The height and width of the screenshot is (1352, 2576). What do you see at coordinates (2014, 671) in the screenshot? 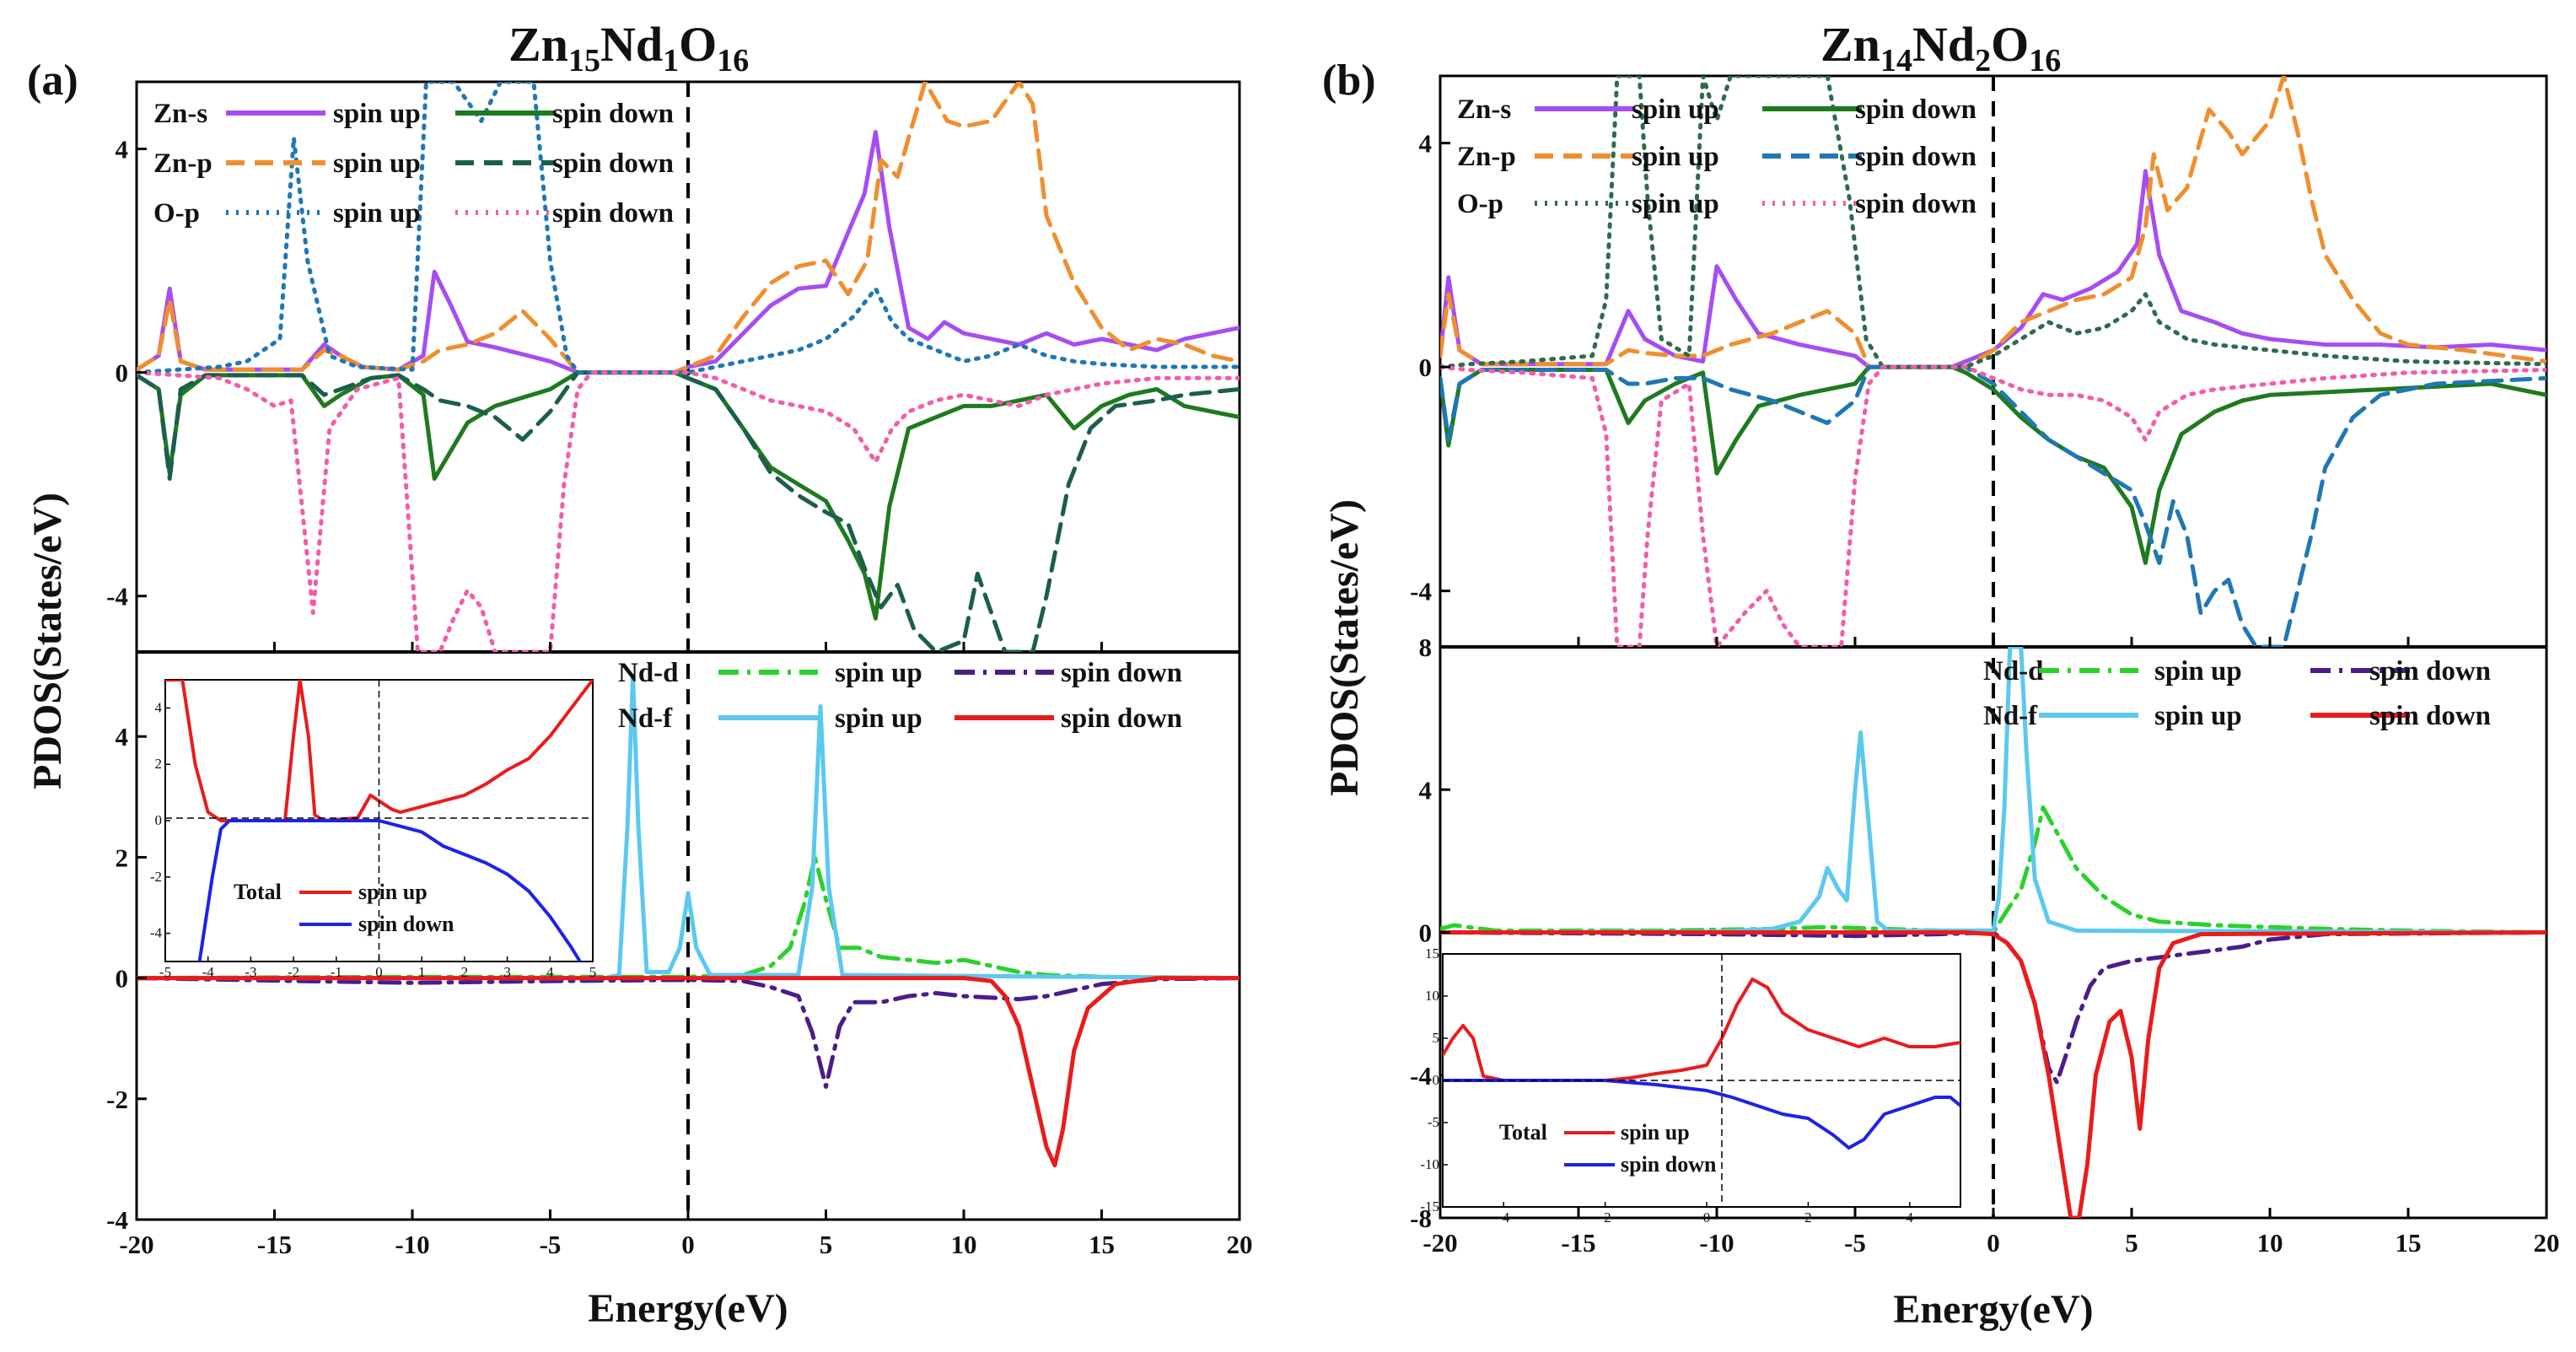
I see `legend-name: Nd-d` at bounding box center [2014, 671].